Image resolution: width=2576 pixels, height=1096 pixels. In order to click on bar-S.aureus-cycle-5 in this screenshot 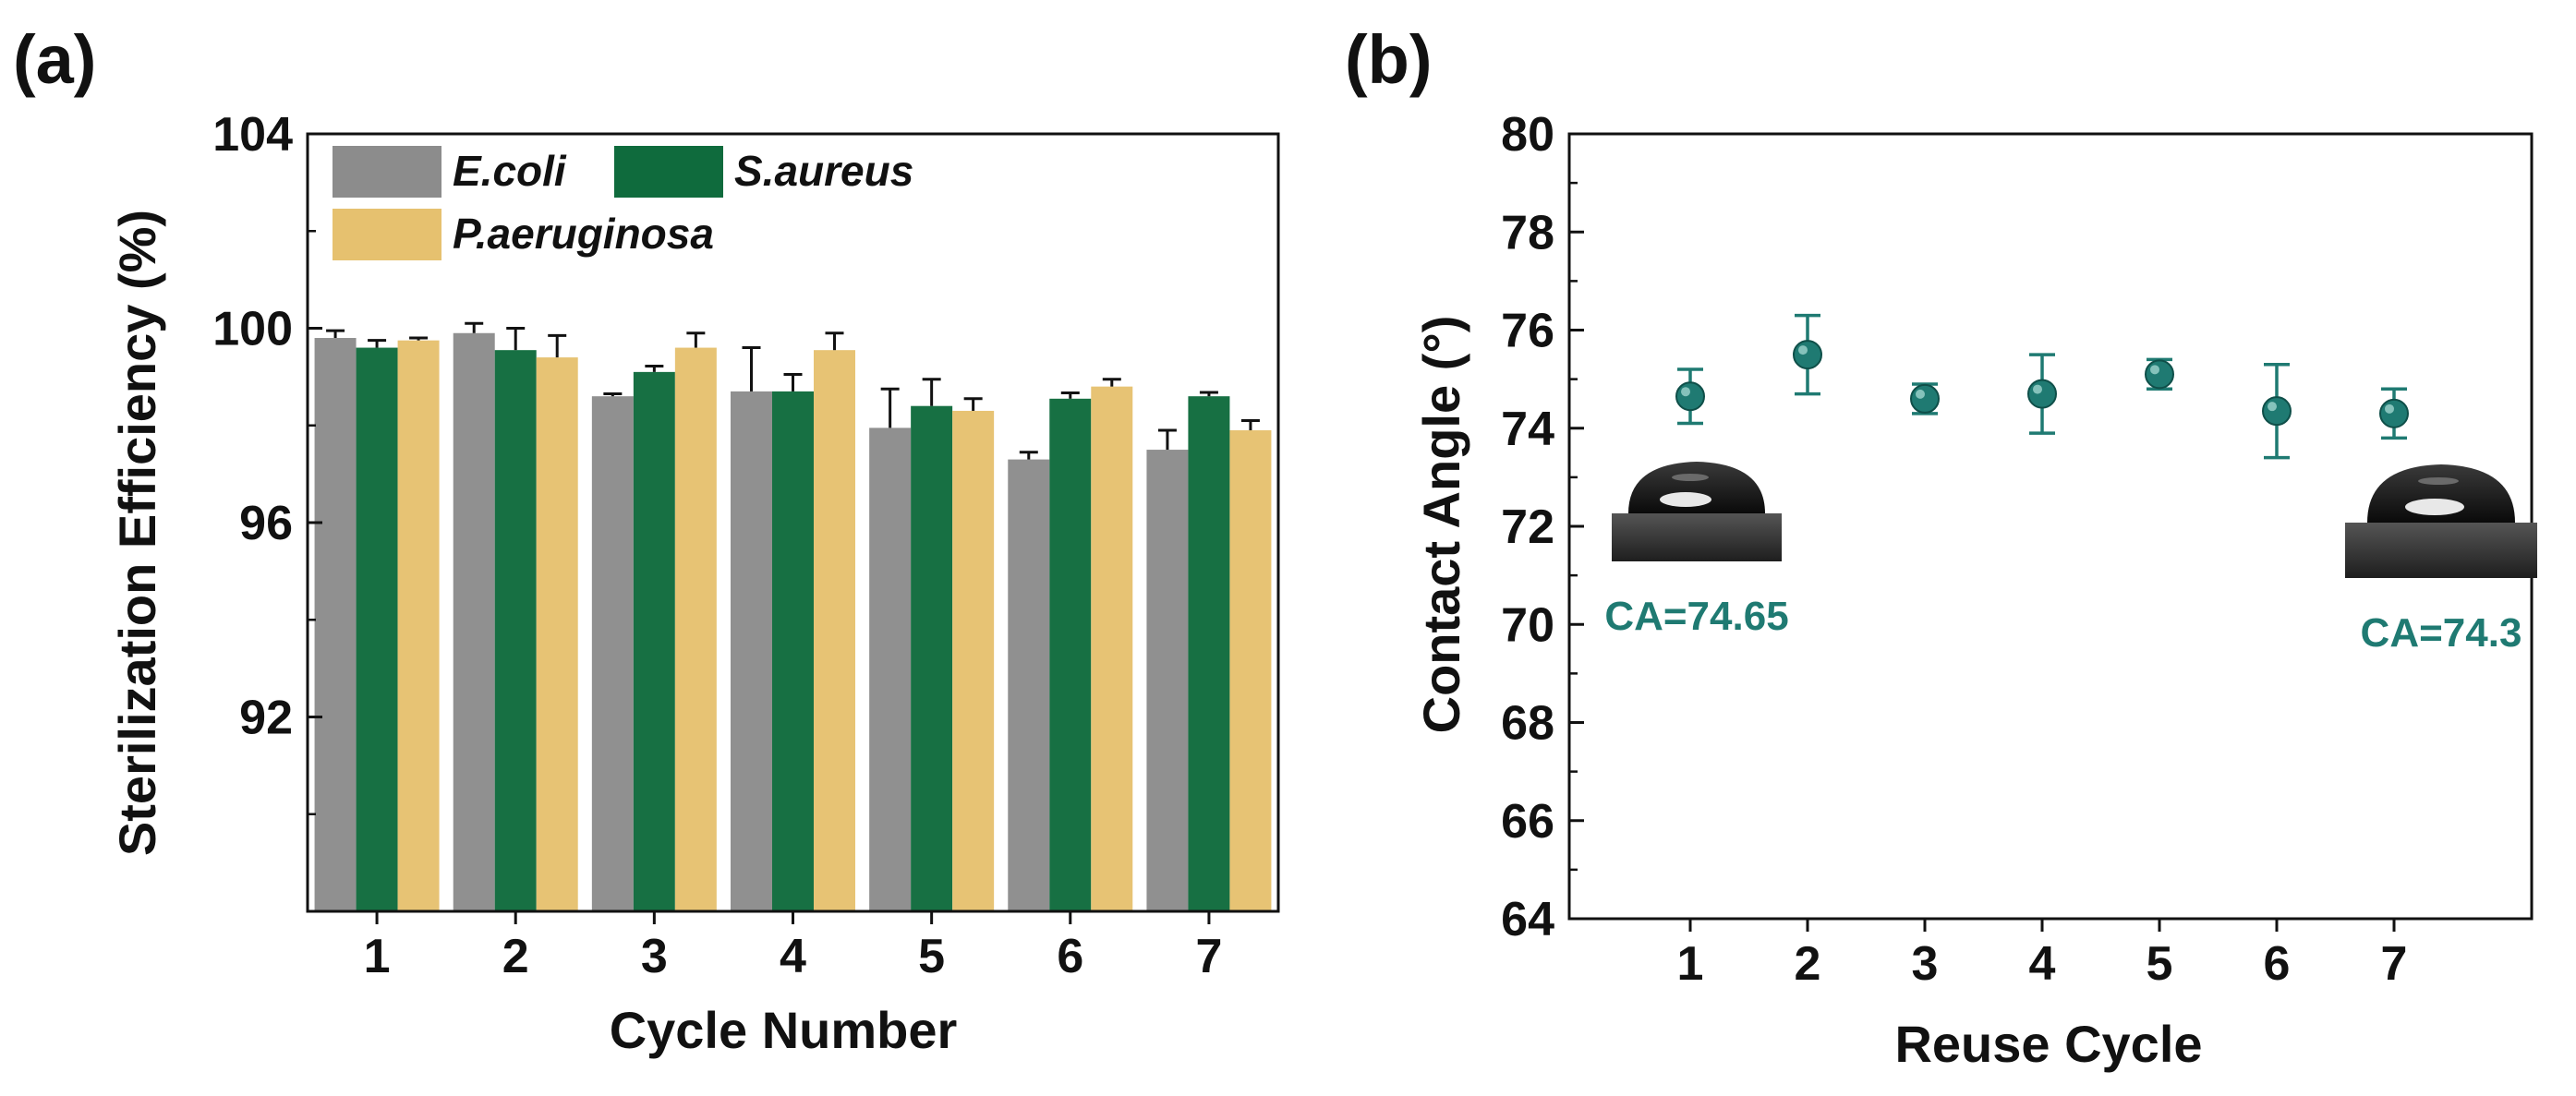, I will do `click(932, 658)`.